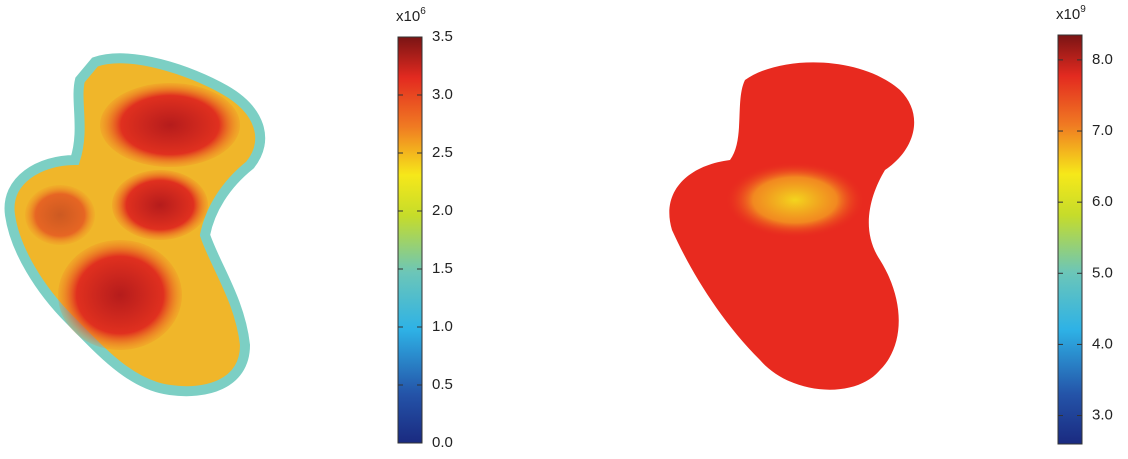 The width and height of the screenshot is (1128, 459). Describe the element at coordinates (442, 36) in the screenshot. I see `tick-label: 3.5` at that location.